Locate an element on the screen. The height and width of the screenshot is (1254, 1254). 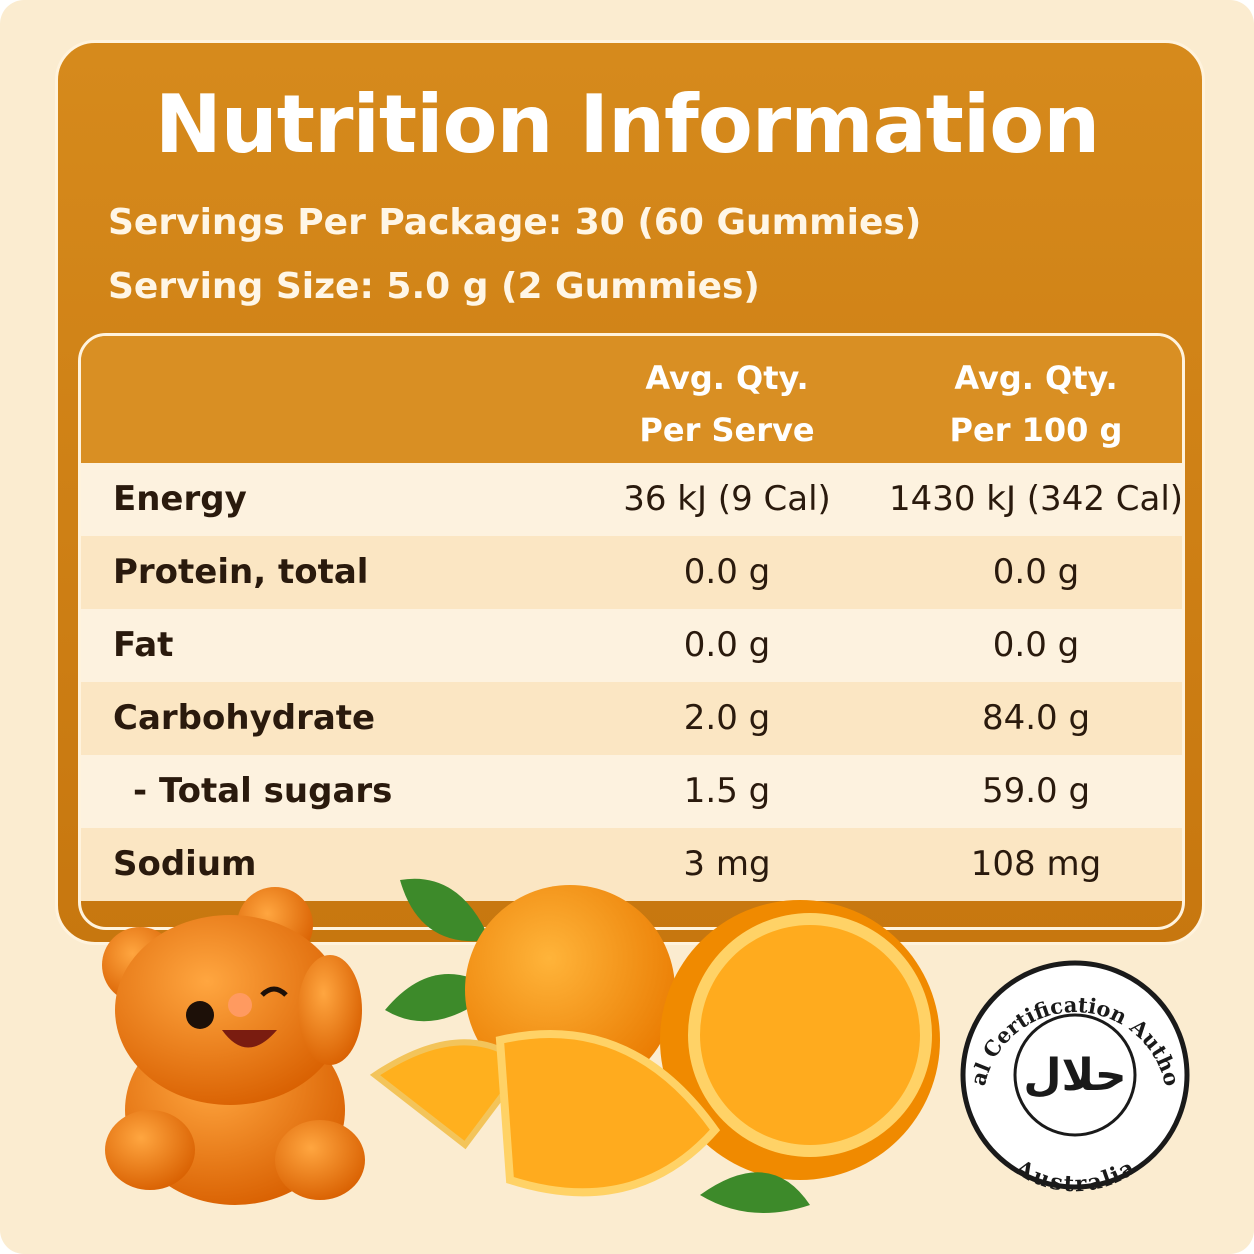
column-header: Per 100 g is located at coordinates (1036, 430).